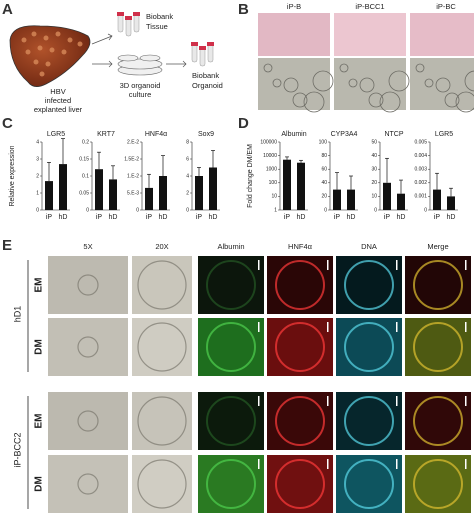 The image size is (474, 517). What do you see at coordinates (268, 142) in the screenshot?
I see `y-tick-label: 100000` at bounding box center [268, 142].